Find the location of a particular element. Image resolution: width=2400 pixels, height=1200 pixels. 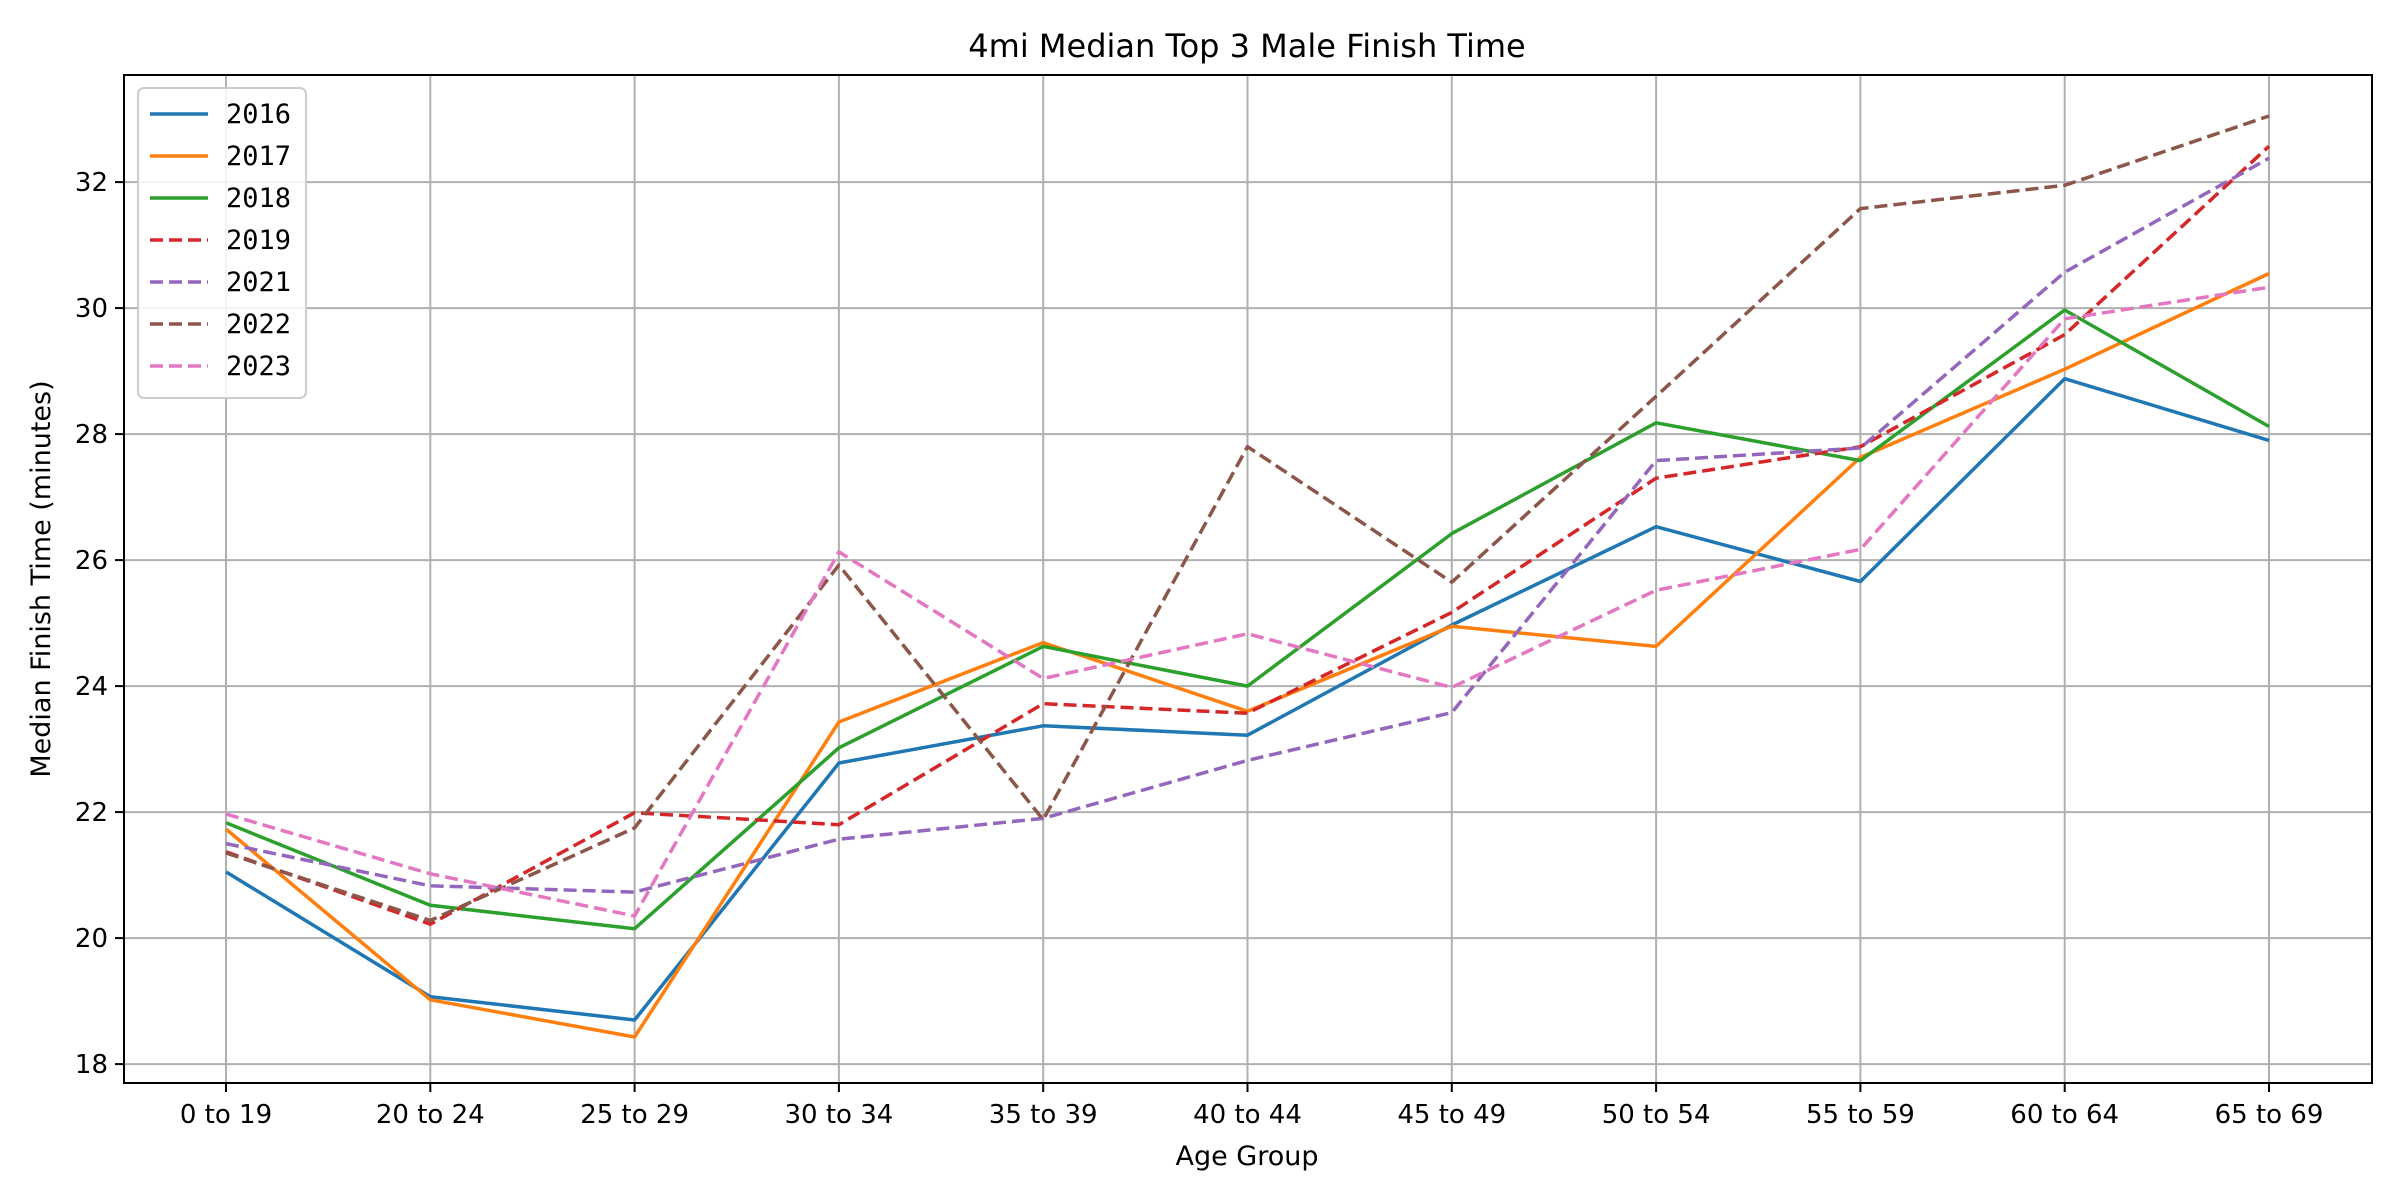

x-tick-label: 40 to 44 is located at coordinates (1247, 1115).